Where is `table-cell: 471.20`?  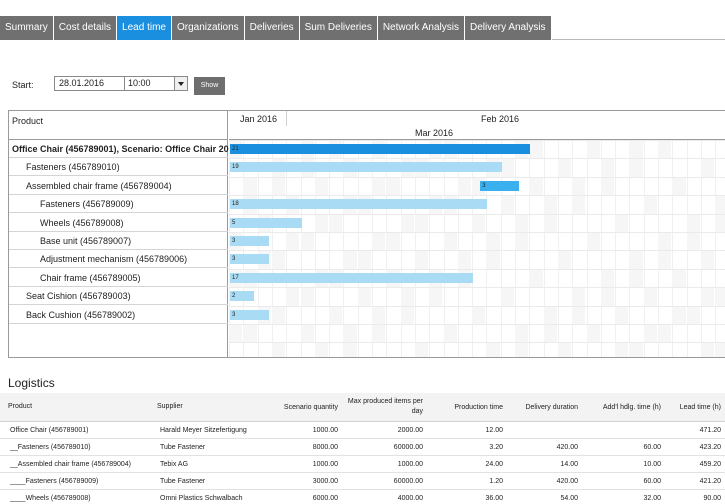
table-cell: 471.20 is located at coordinates (710, 430).